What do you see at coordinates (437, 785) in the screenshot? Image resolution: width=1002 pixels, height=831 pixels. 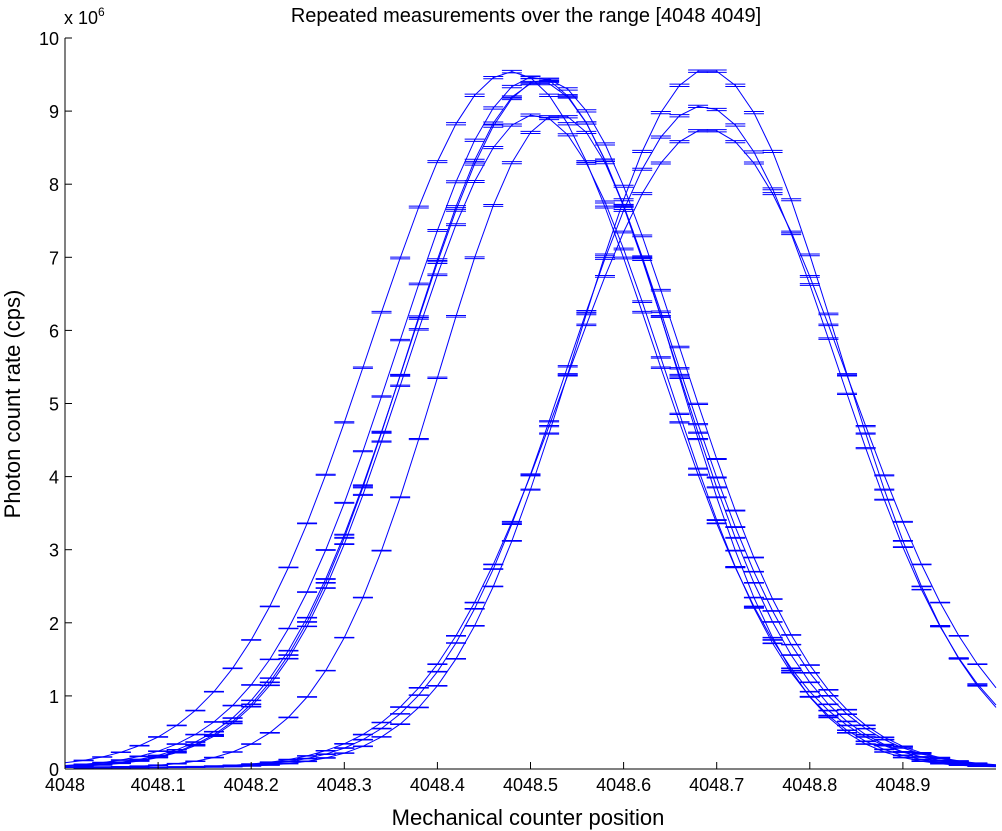 I see `x-tick-label: 4048.4` at bounding box center [437, 785].